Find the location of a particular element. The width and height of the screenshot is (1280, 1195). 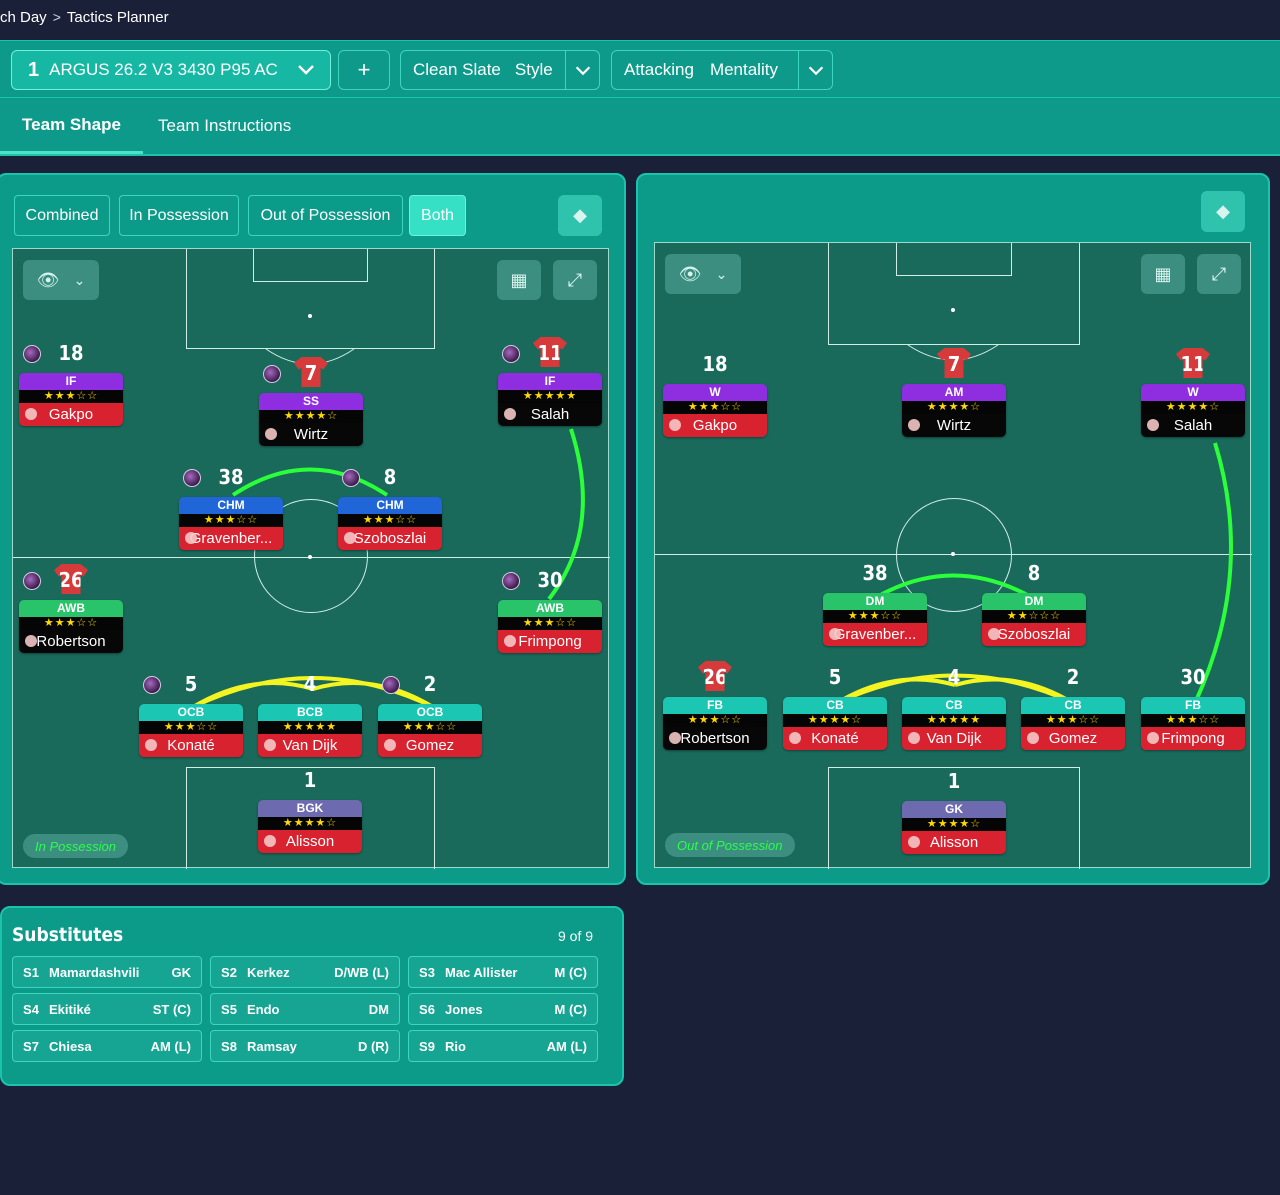

player-name-row: Gomez is located at coordinates (430, 745).